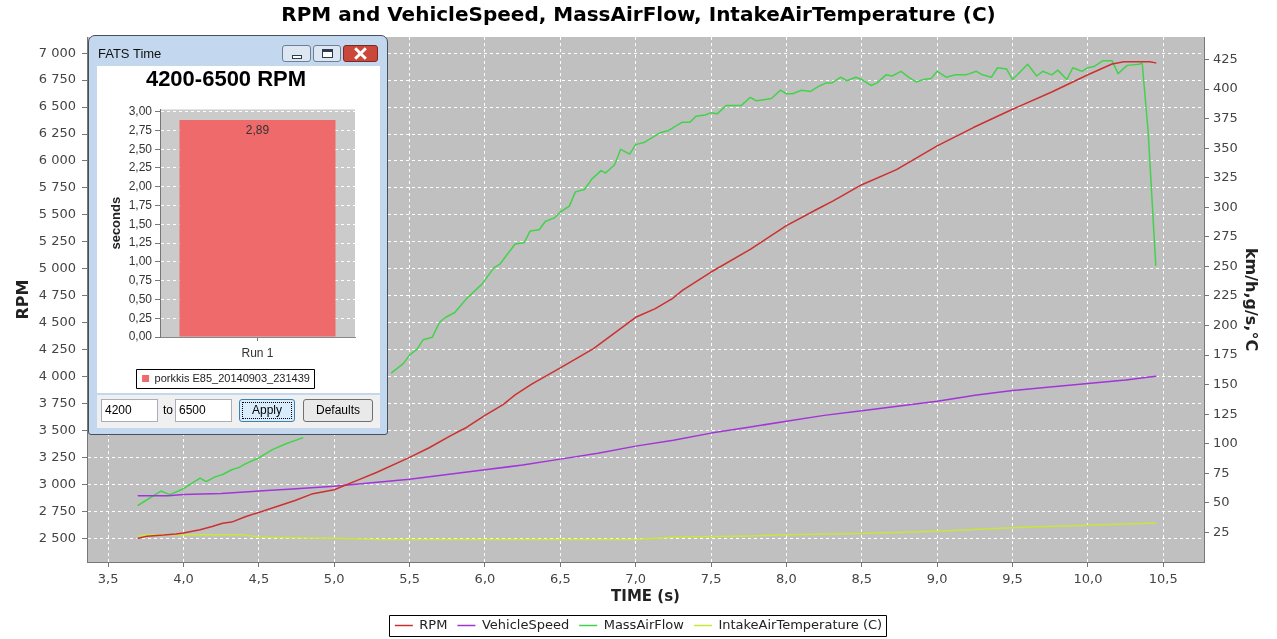 This screenshot has width=1277, height=639. I want to click on y-tick-label: 1,00, so click(140, 261).